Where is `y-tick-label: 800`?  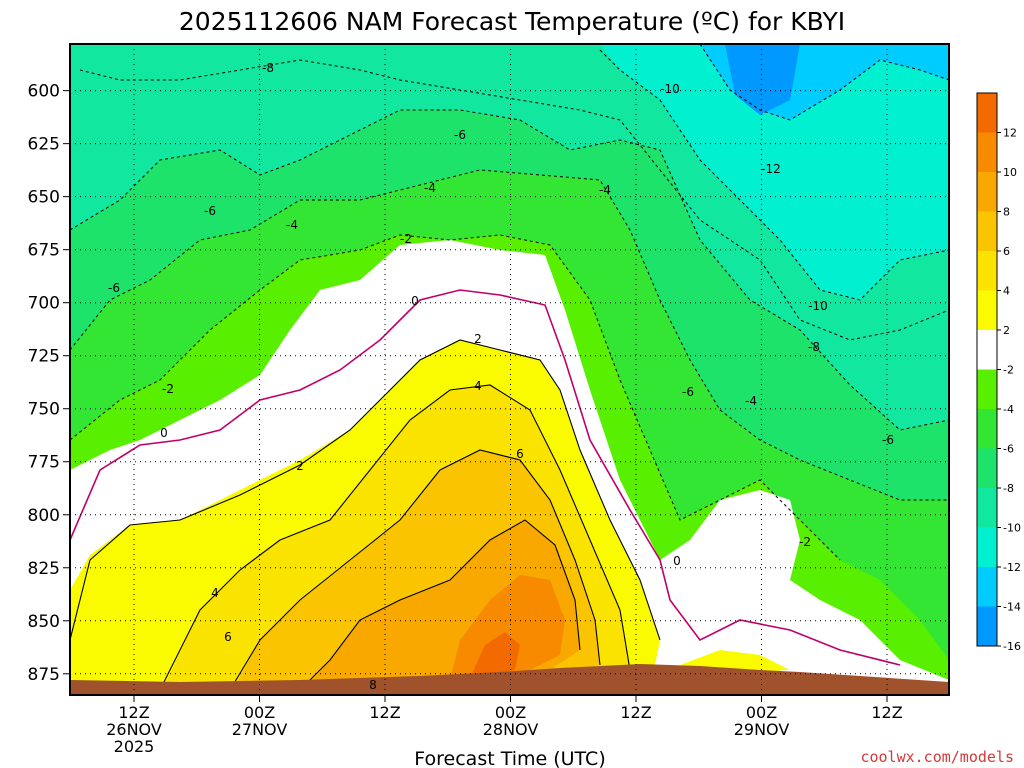
y-tick-label: 800 is located at coordinates (44, 516).